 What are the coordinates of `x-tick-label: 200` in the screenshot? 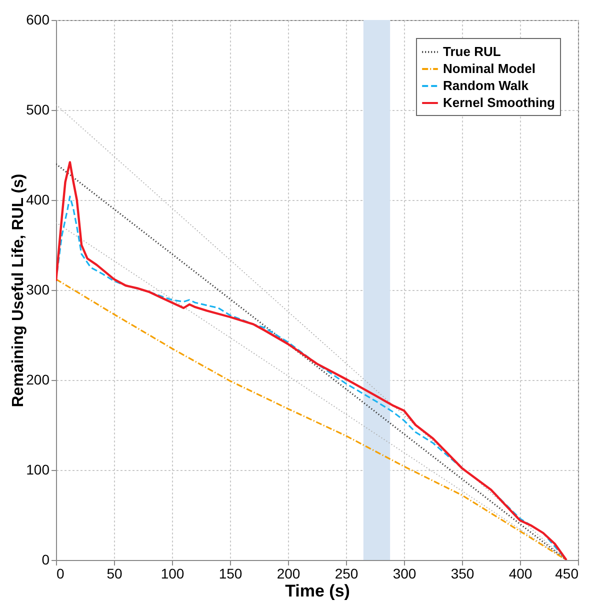 It's located at (288, 574).